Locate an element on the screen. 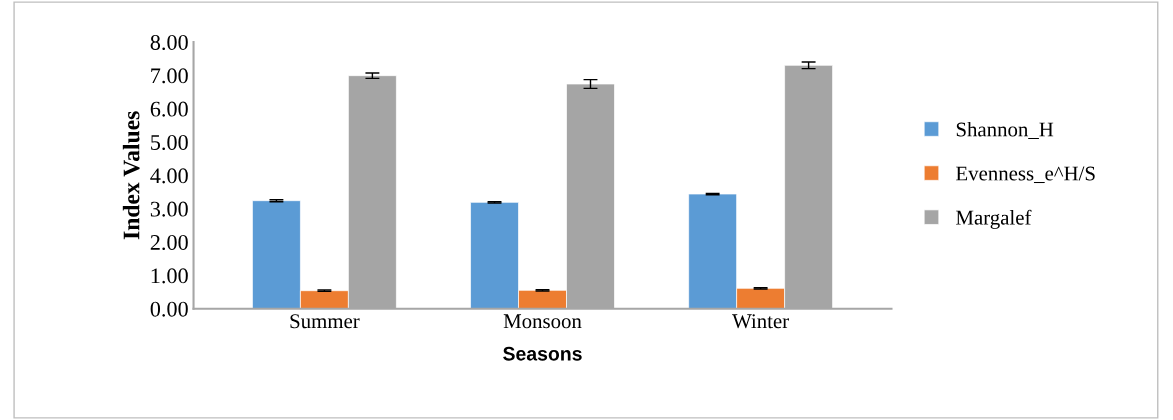 The height and width of the screenshot is (420, 1173). y-axis-title: Index Values is located at coordinates (131, 175).